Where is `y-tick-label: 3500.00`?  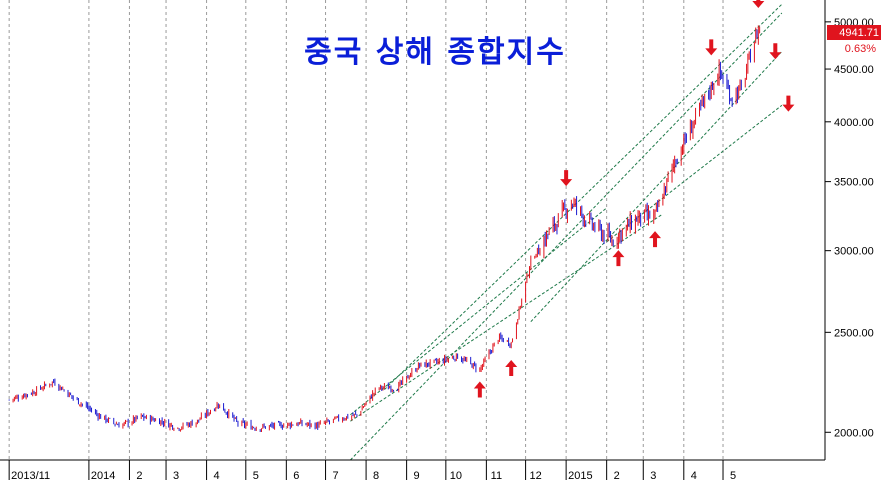 y-tick-label: 3500.00 is located at coordinates (854, 183).